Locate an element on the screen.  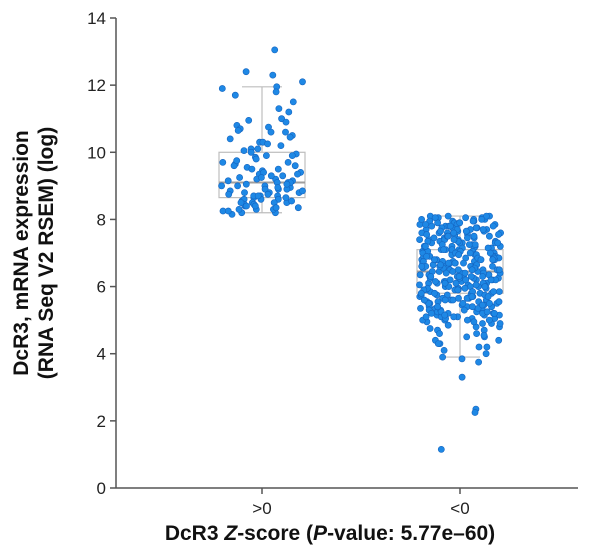
y-axis-title-line: DcR3, mRNA expression is located at coordinates (21, 252).